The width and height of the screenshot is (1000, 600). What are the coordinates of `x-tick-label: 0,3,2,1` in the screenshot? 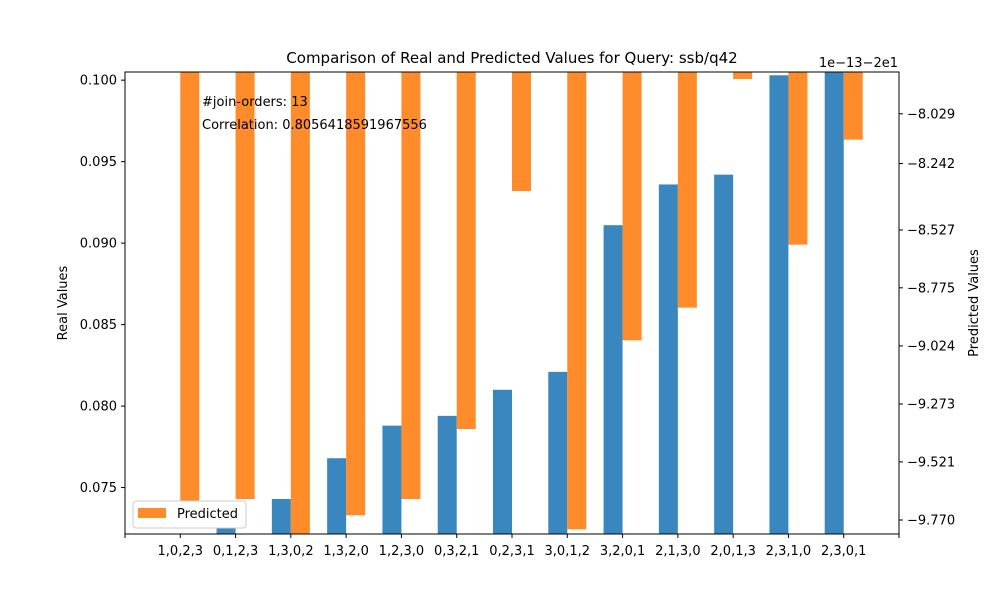 It's located at (456, 551).